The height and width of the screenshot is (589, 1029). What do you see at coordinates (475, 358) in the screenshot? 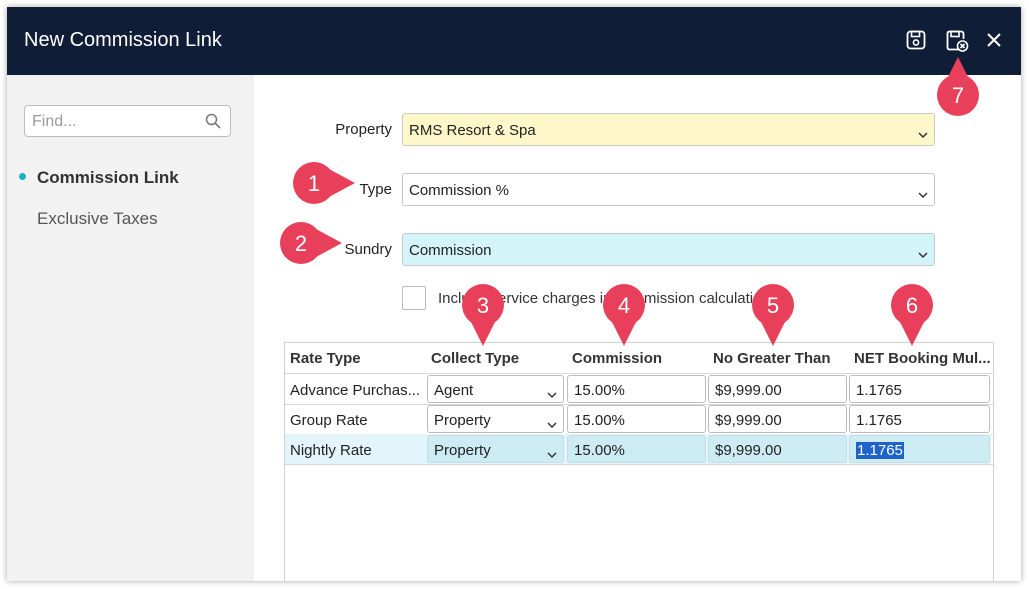
I see `header-collect-type: Collect Type` at bounding box center [475, 358].